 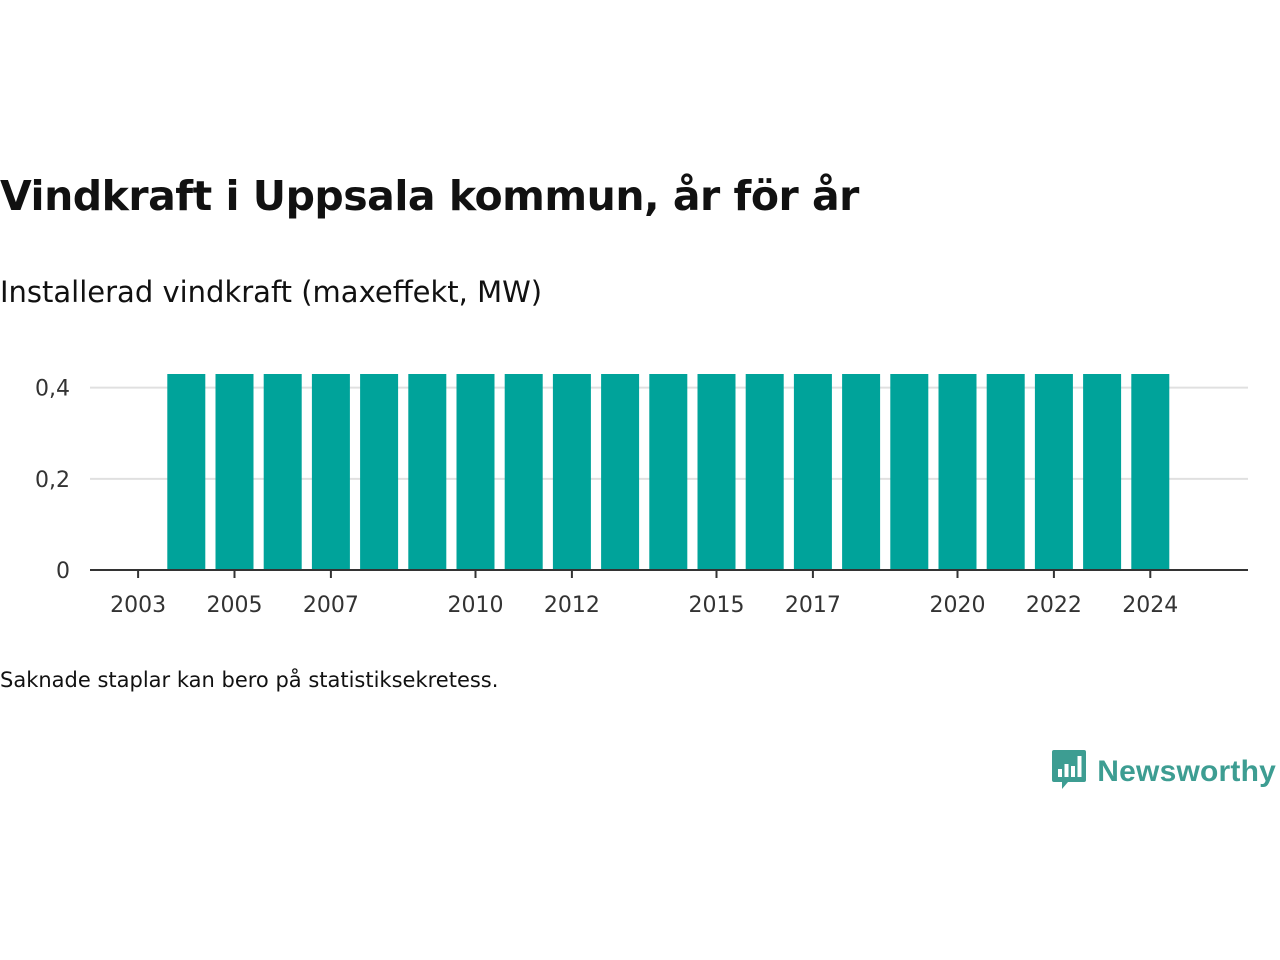 What do you see at coordinates (571, 472) in the screenshot?
I see `bar-2012` at bounding box center [571, 472].